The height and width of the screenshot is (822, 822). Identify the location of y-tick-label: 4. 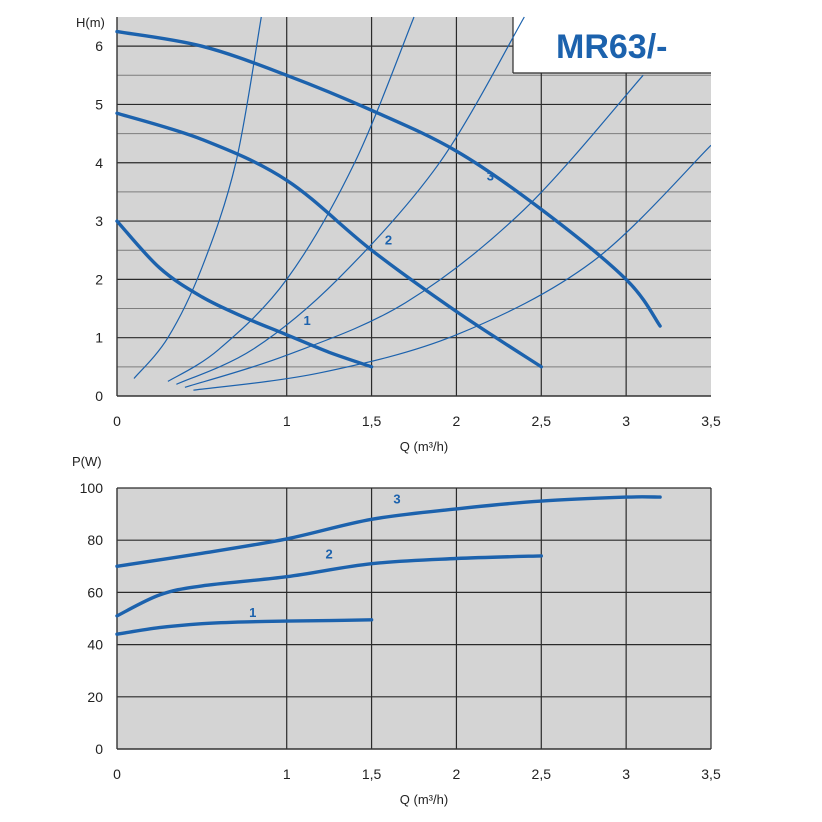
(99, 163).